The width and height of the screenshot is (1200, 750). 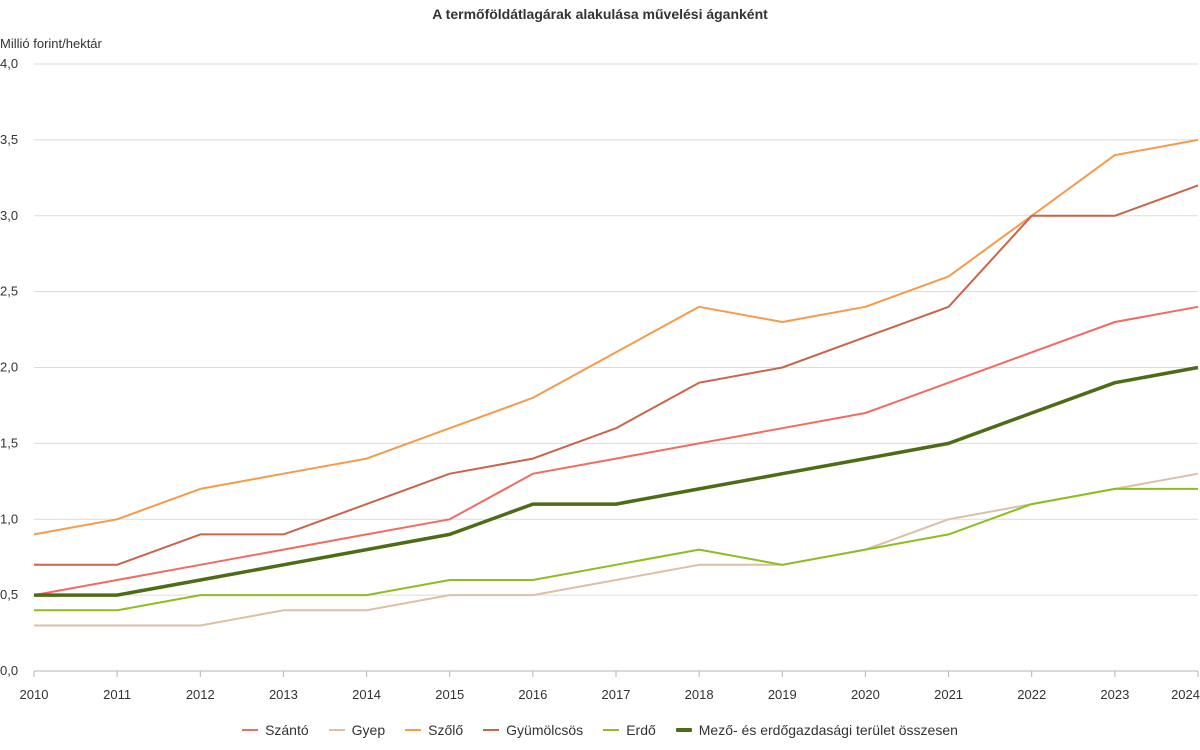 What do you see at coordinates (1185, 694) in the screenshot?
I see `x-tick-label: 2024` at bounding box center [1185, 694].